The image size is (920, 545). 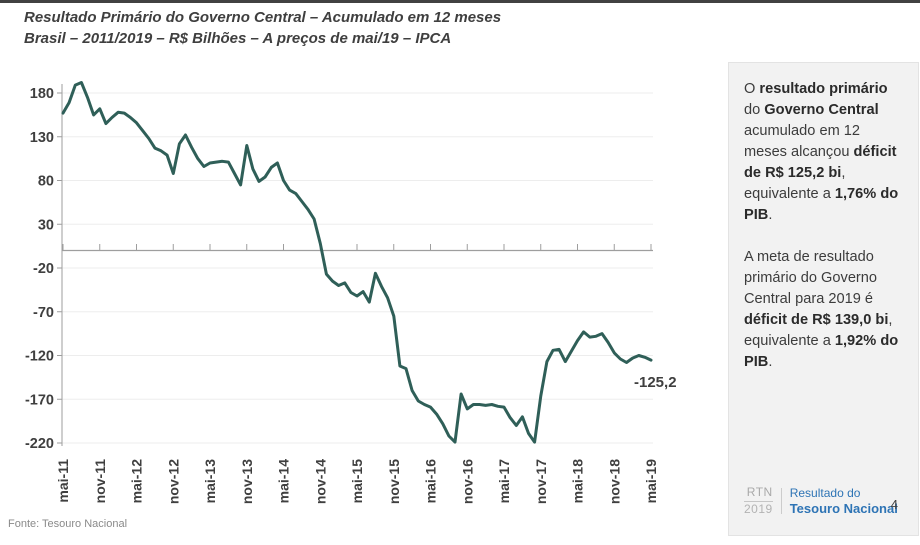 I want to click on x-axis-label: nov-13, so click(x=247, y=481).